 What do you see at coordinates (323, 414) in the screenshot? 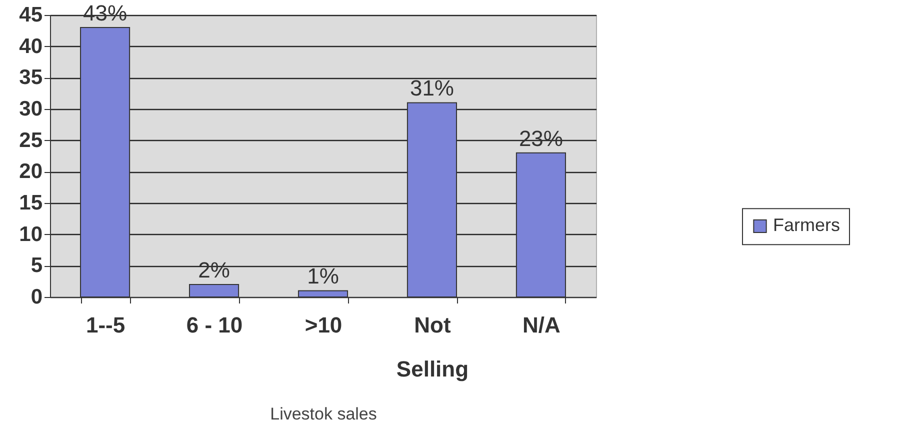
I see `x-axis-title: Livestok sales` at bounding box center [323, 414].